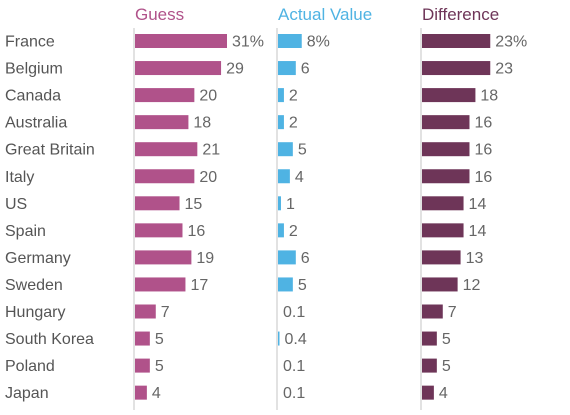 The height and width of the screenshot is (415, 570). I want to click on category-label: Poland, so click(30, 366).